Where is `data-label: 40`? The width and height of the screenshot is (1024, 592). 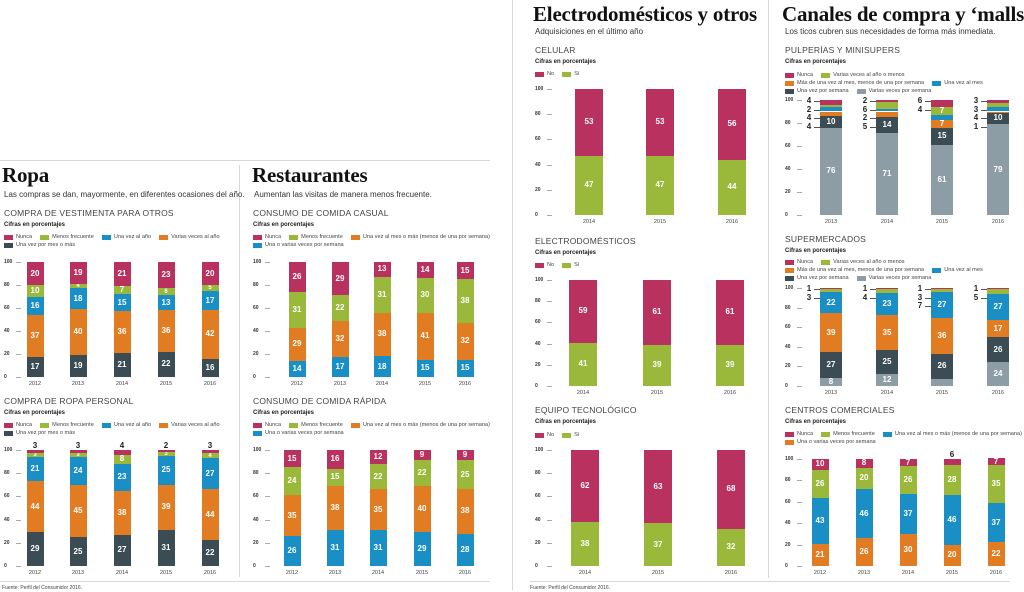
data-label: 40 is located at coordinates (78, 332).